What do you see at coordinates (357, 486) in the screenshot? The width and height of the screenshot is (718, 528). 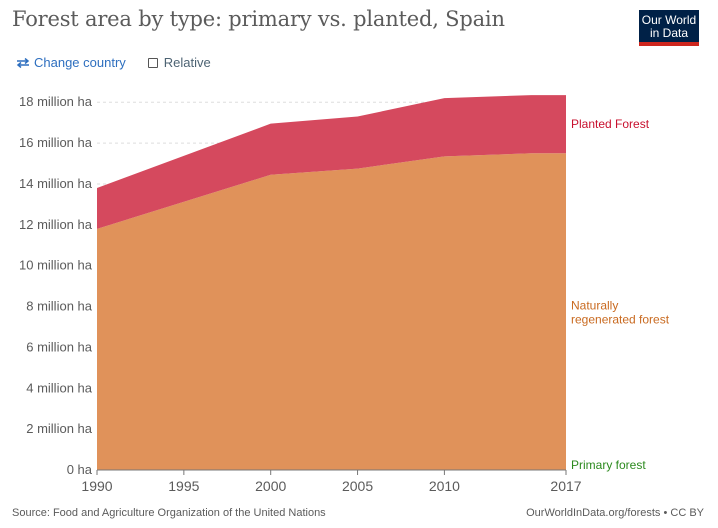 I see `x-tick-label: 2005` at bounding box center [357, 486].